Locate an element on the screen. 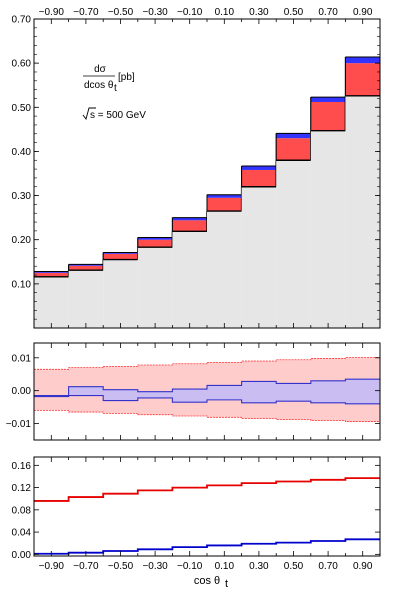 The image size is (409, 605). y-tick-label: 0.30 is located at coordinates (22, 196).